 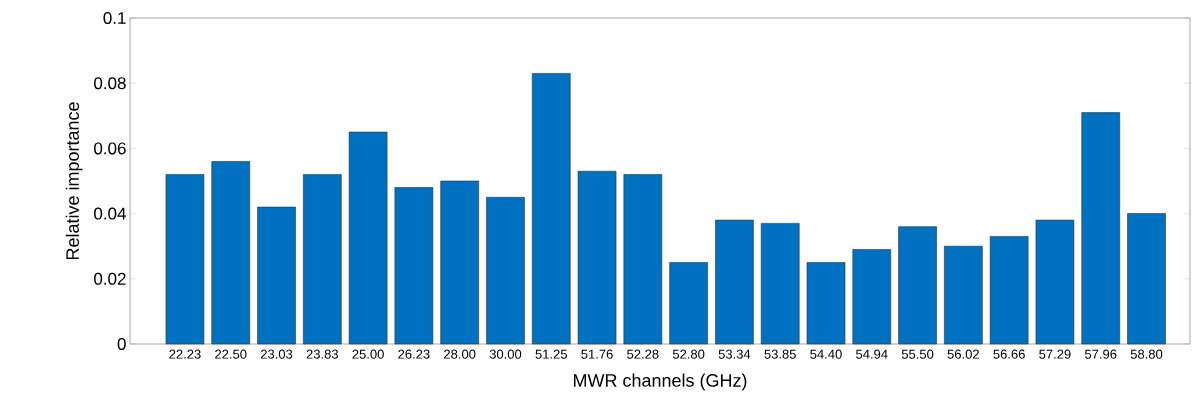 What do you see at coordinates (322, 354) in the screenshot?
I see `x-tick-label: 23.83` at bounding box center [322, 354].